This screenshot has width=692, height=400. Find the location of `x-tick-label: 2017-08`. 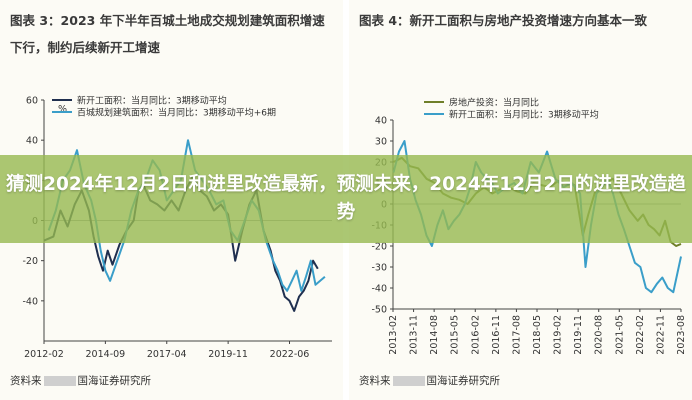

x-tick-label: 2017-08 is located at coordinates (516, 335).